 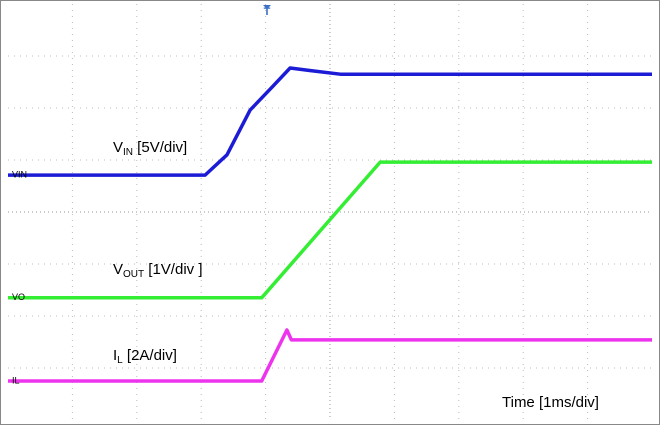 I want to click on trace-label: VOUT [1V/div ], so click(x=157, y=270).